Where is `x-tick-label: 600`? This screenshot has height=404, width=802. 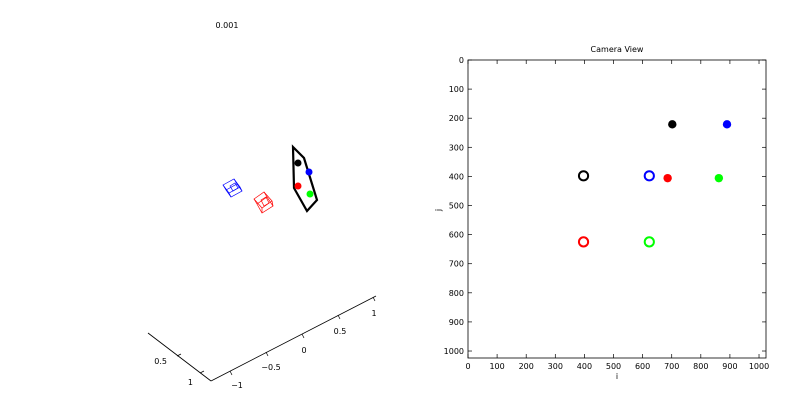
x-tick-label: 600 is located at coordinates (642, 366).